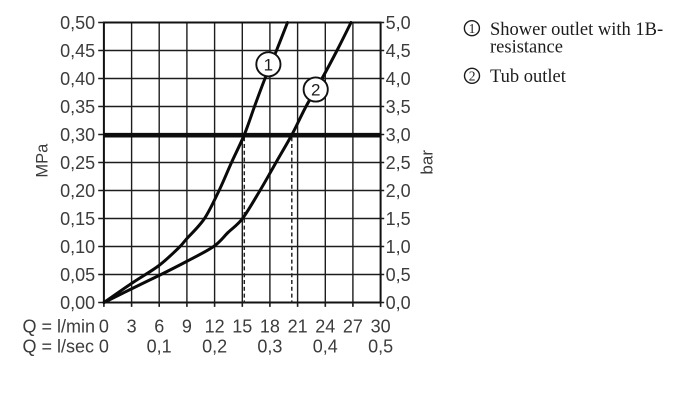  I want to click on svg-text: 0,15, so click(77, 219).